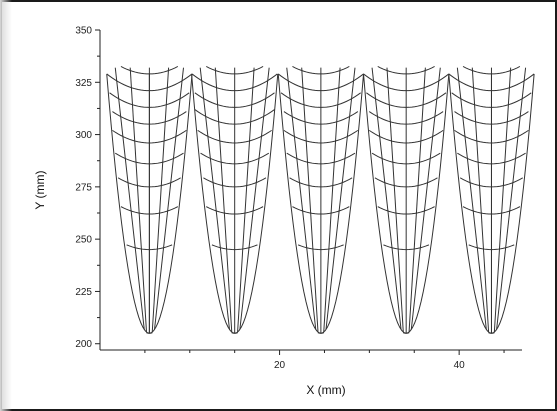 The height and width of the screenshot is (411, 557). What do you see at coordinates (40, 189) in the screenshot?
I see `y-axis-title: Y (mm)` at bounding box center [40, 189].